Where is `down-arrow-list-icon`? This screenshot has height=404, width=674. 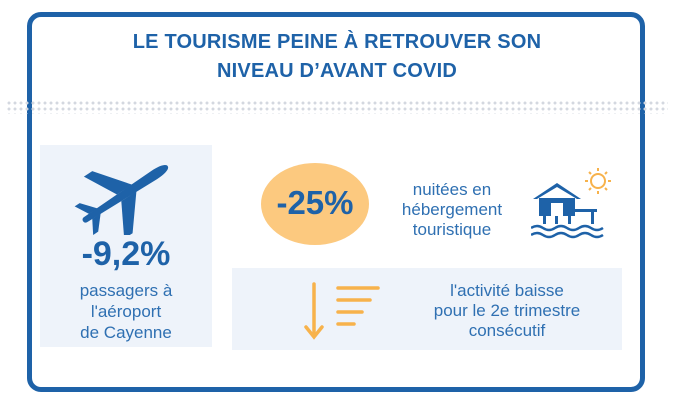 down-arrow-list-icon is located at coordinates (342, 311).